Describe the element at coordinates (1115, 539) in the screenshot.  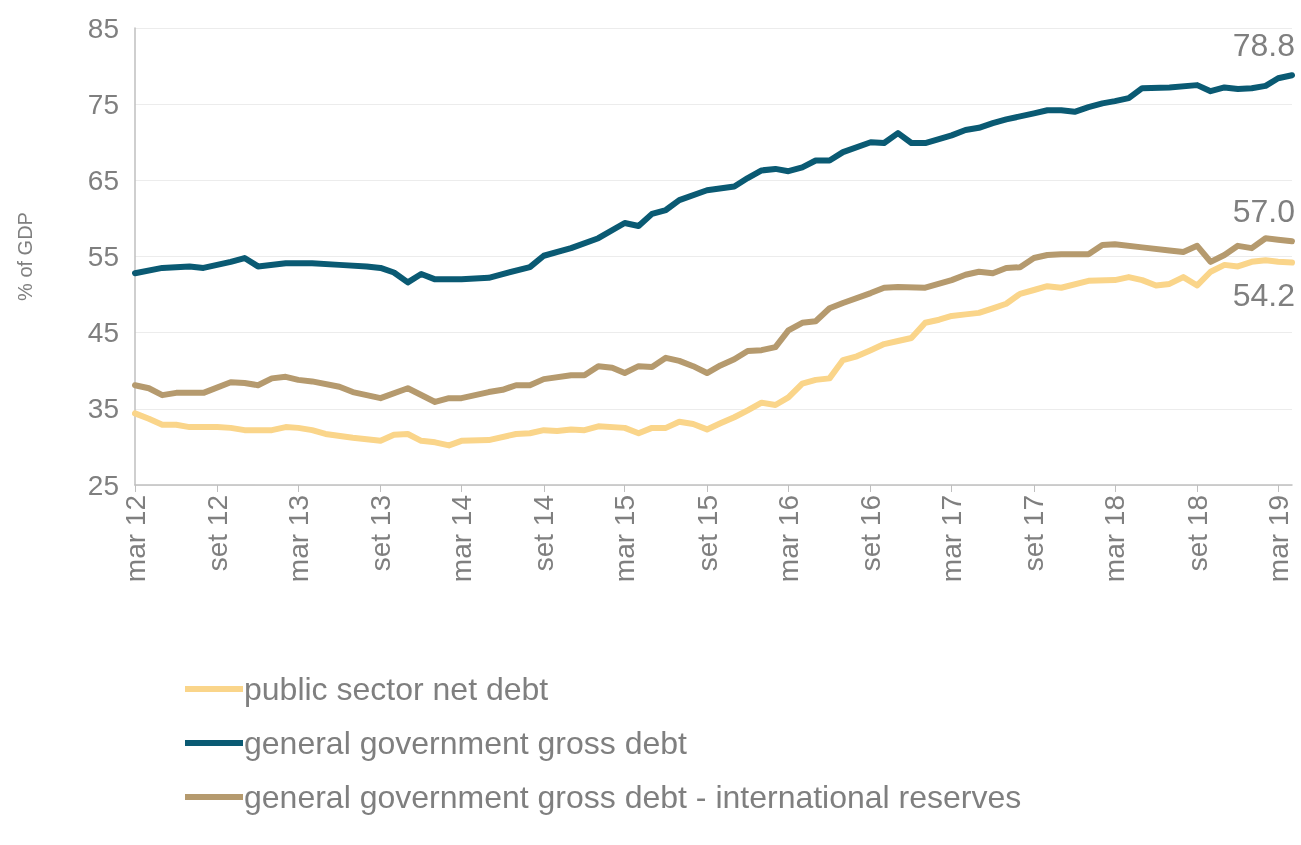
I see `x-tick-label: mar 18` at that location.